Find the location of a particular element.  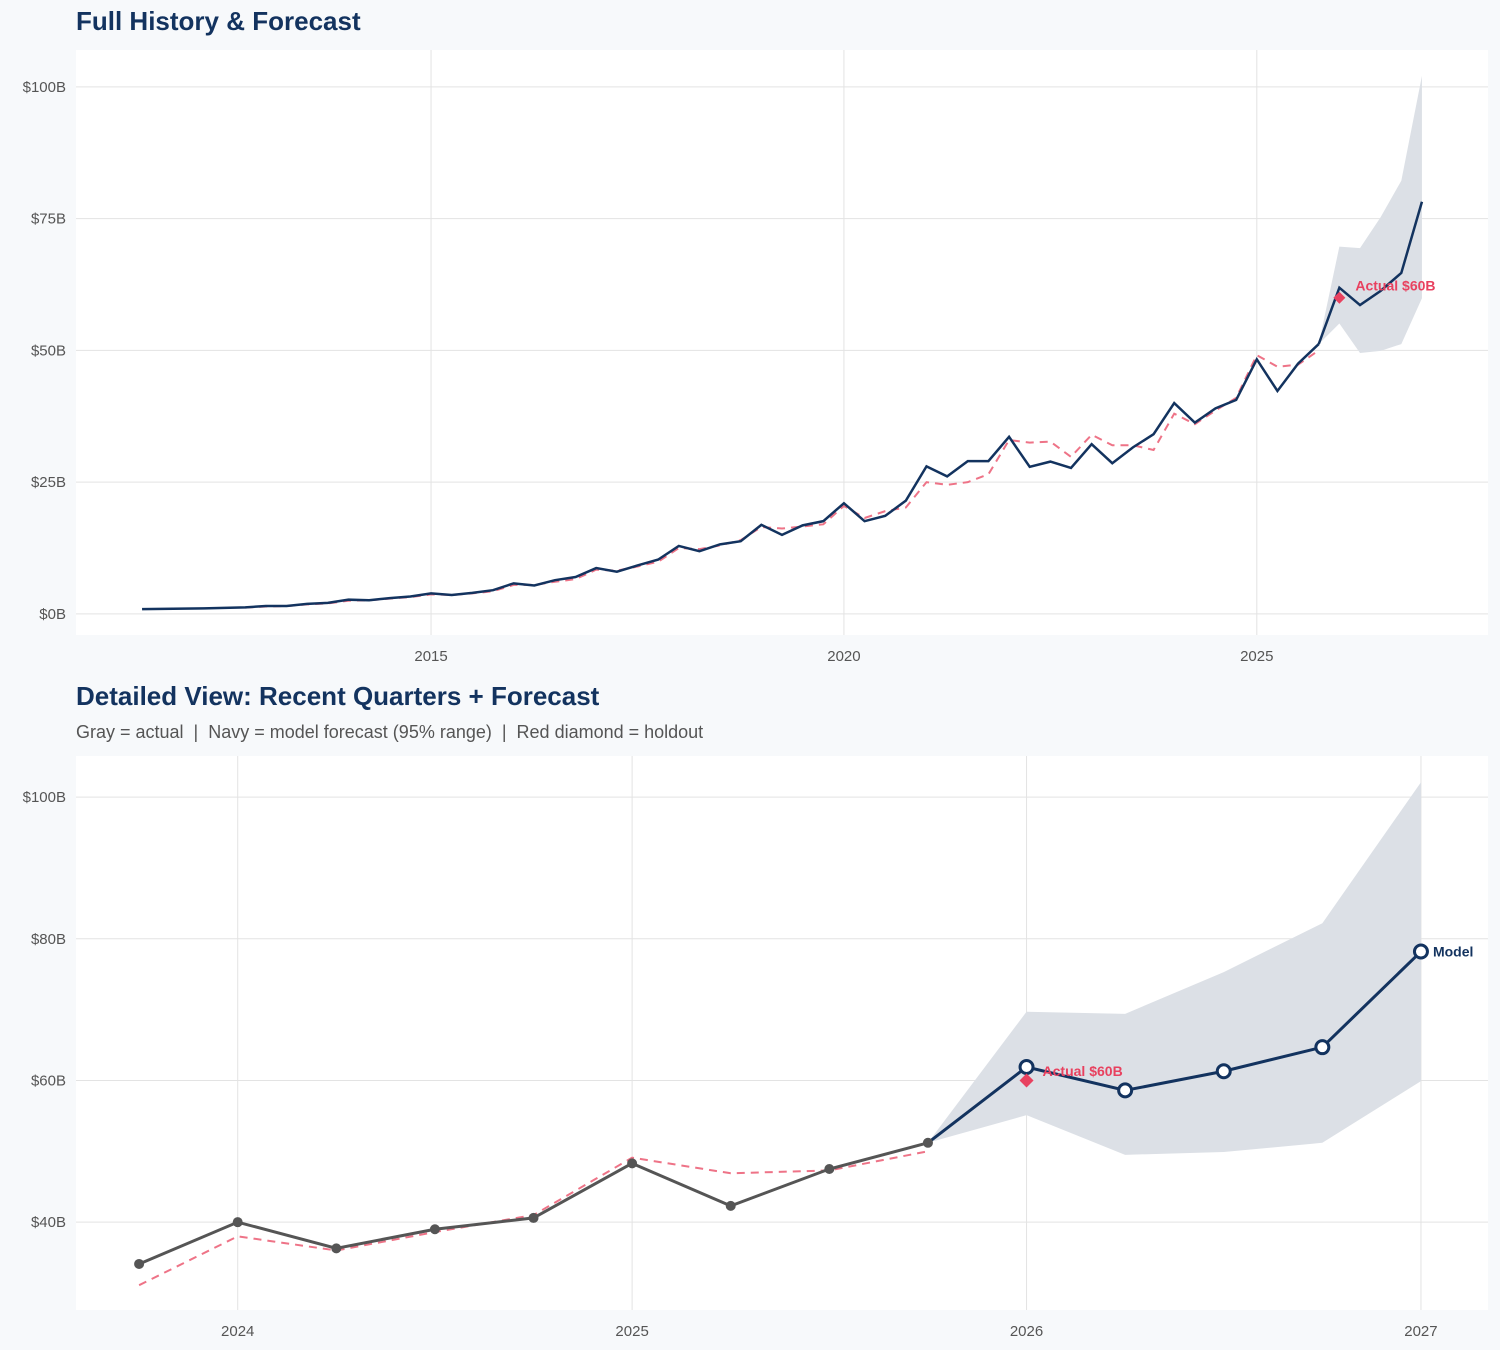

x-tick-label: 2026 is located at coordinates (1026, 1331).